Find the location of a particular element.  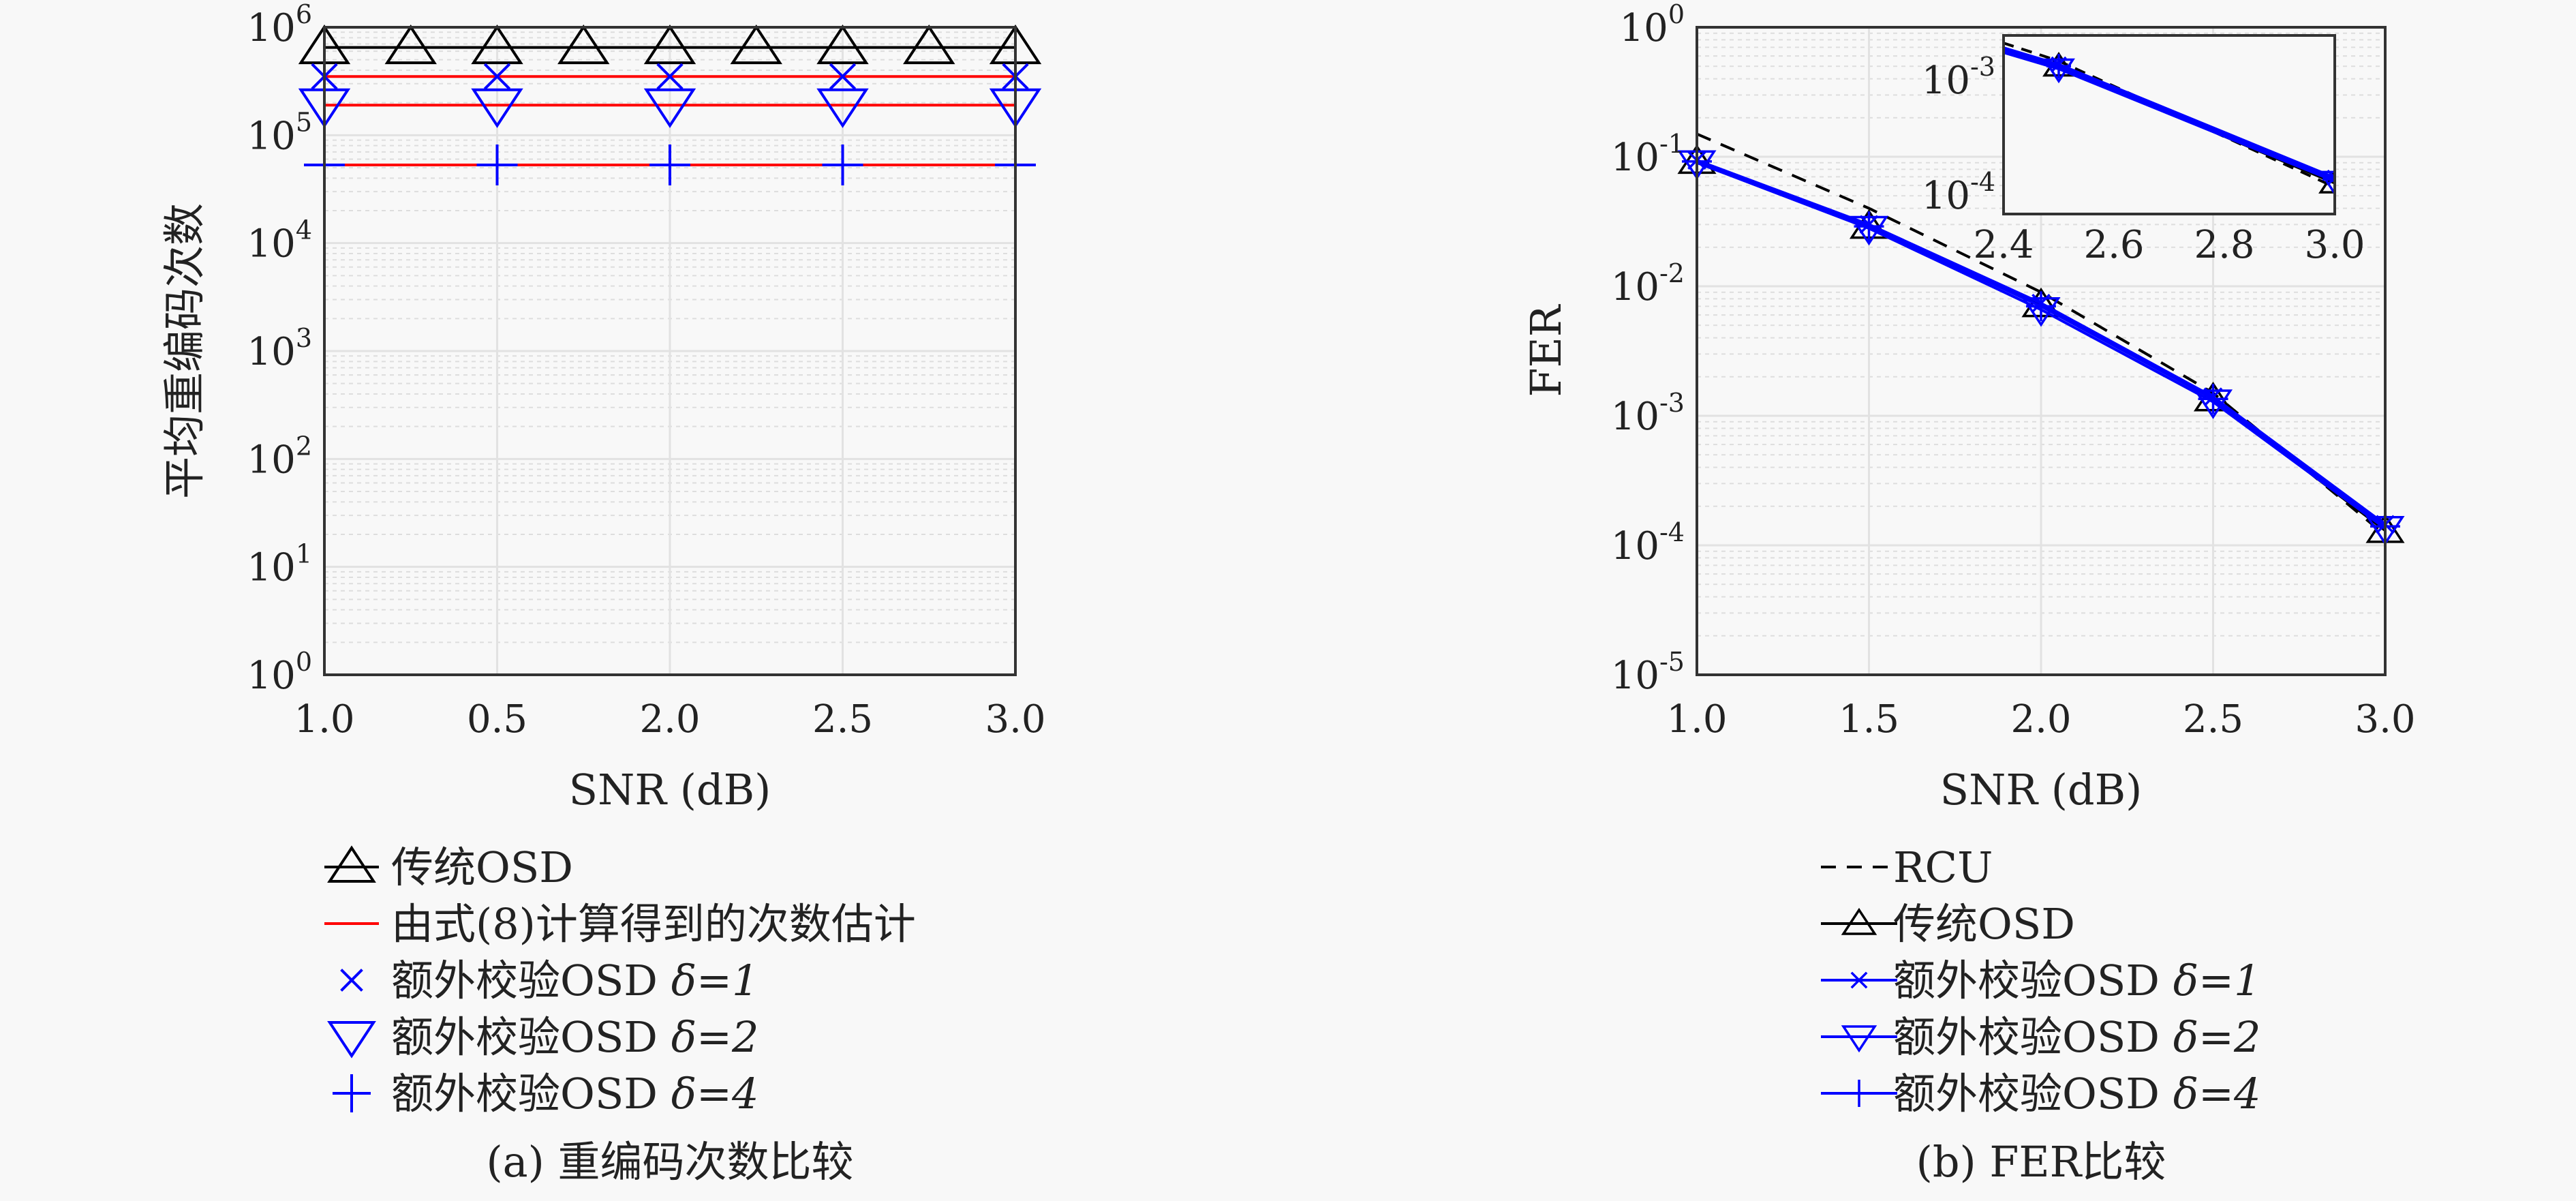

y-tick-label: 10⁶ is located at coordinates (279, 25).